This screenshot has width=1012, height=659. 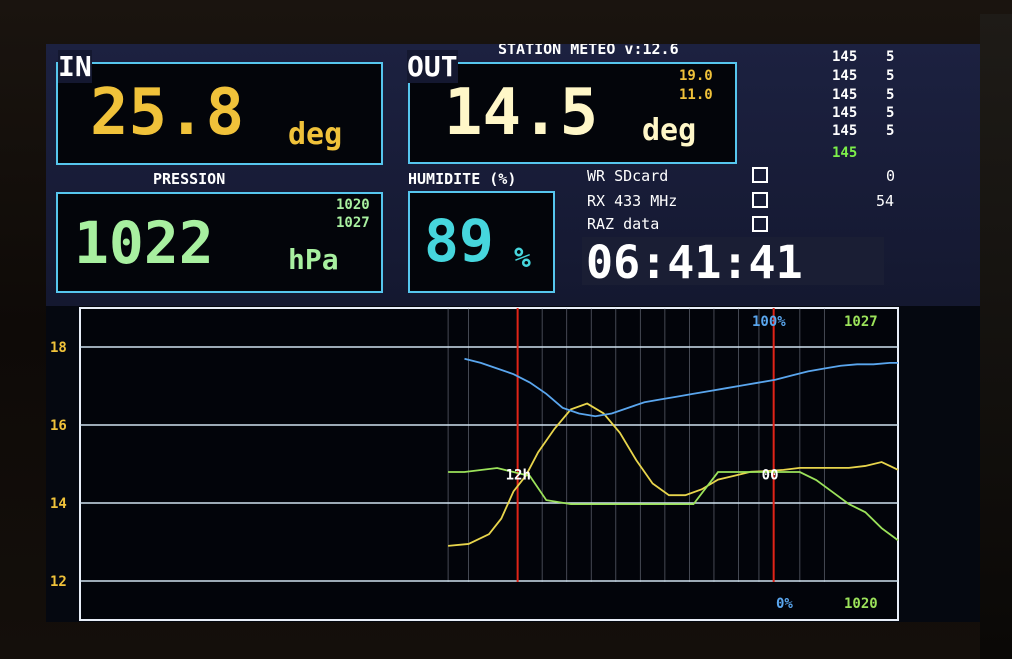 What do you see at coordinates (760, 224) in the screenshot?
I see `raz-checkbox` at bounding box center [760, 224].